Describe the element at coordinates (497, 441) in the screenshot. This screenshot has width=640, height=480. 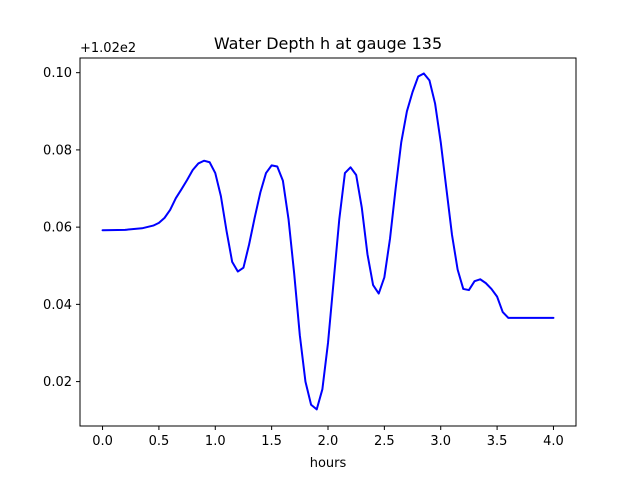
I see `x-tick-label: 3.5` at that location.